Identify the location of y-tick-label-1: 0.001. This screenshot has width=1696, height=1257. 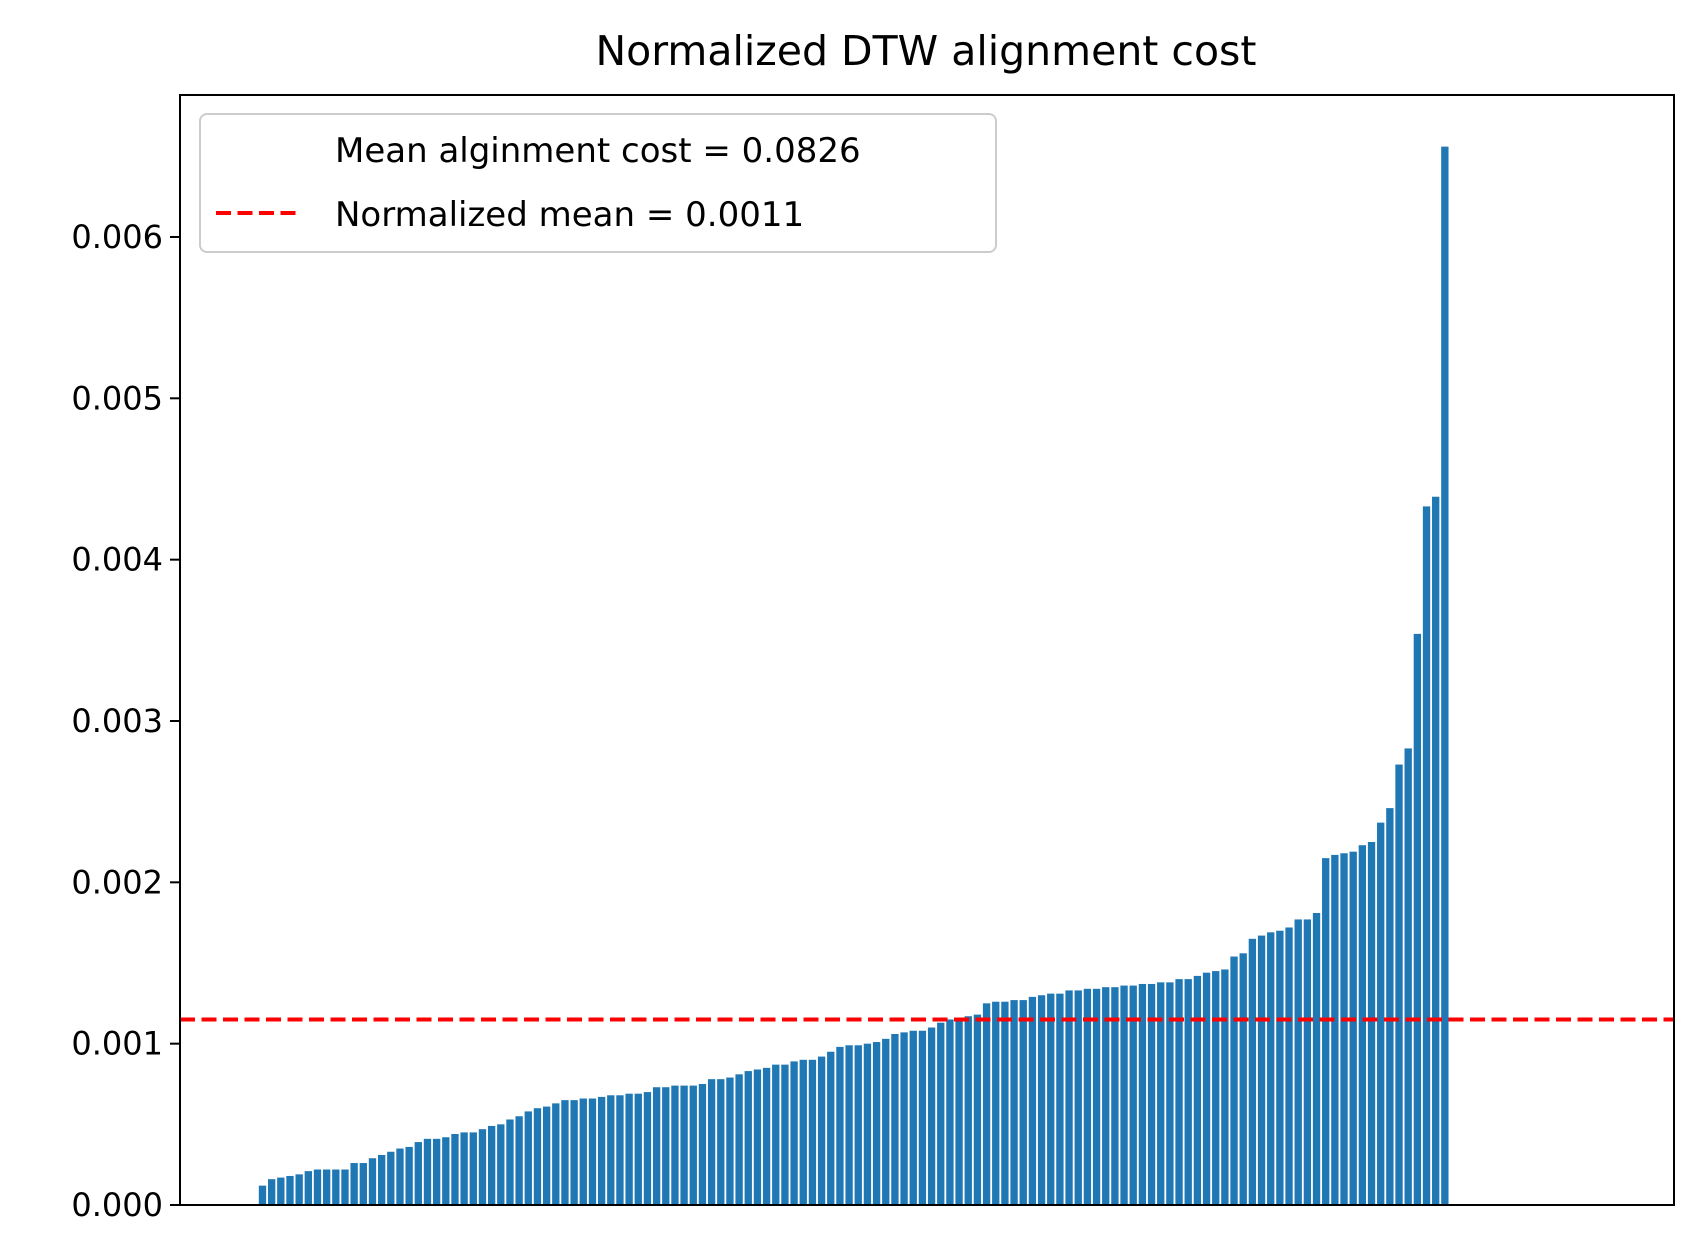
(117, 1044).